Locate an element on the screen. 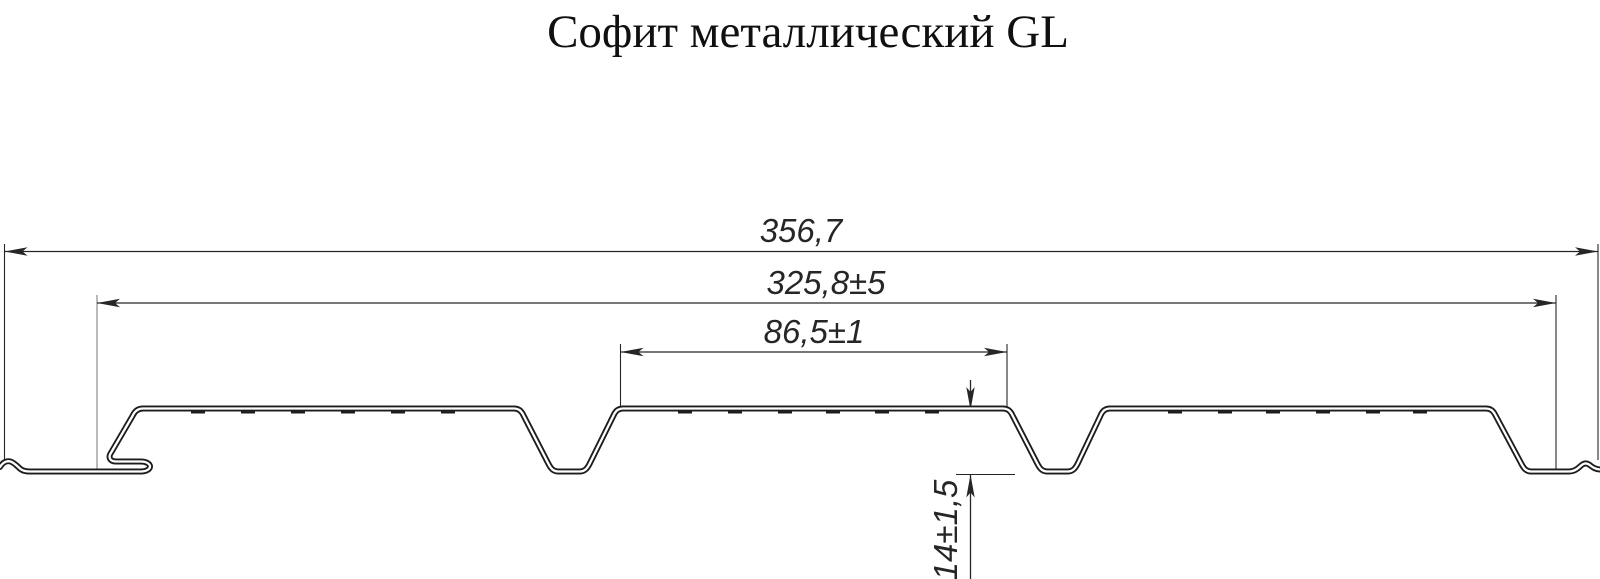  dimension-rib-pitch: 86,5±1 is located at coordinates (813, 359).